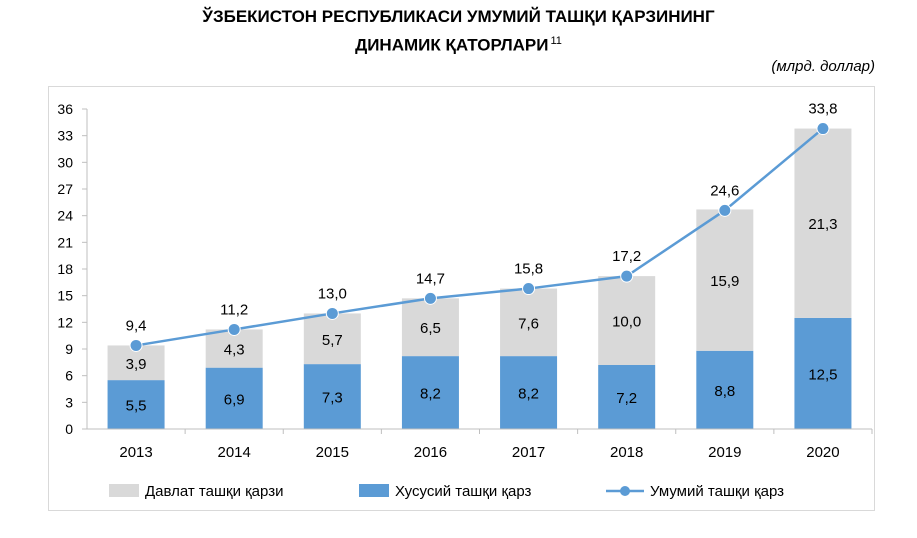 This screenshot has height=538, width=917. Describe the element at coordinates (626, 256) in the screenshot. I see `label-total-2018: 17,2` at that location.